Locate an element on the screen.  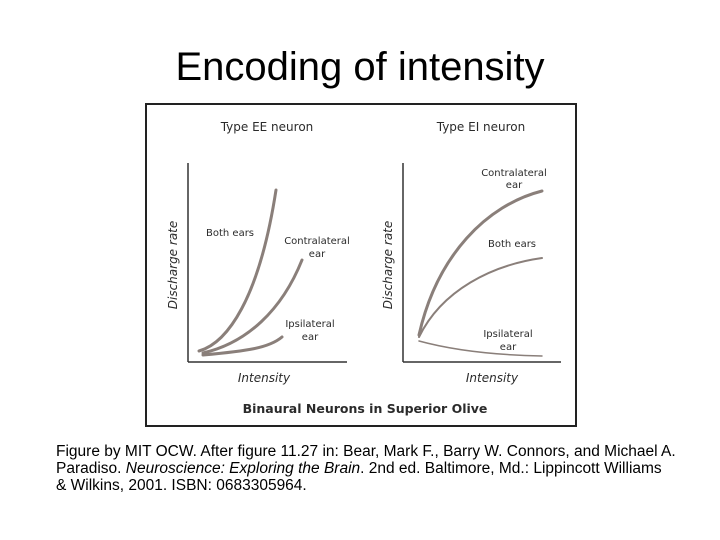
ei-curve-contralateral is located at coordinates (480, 263).